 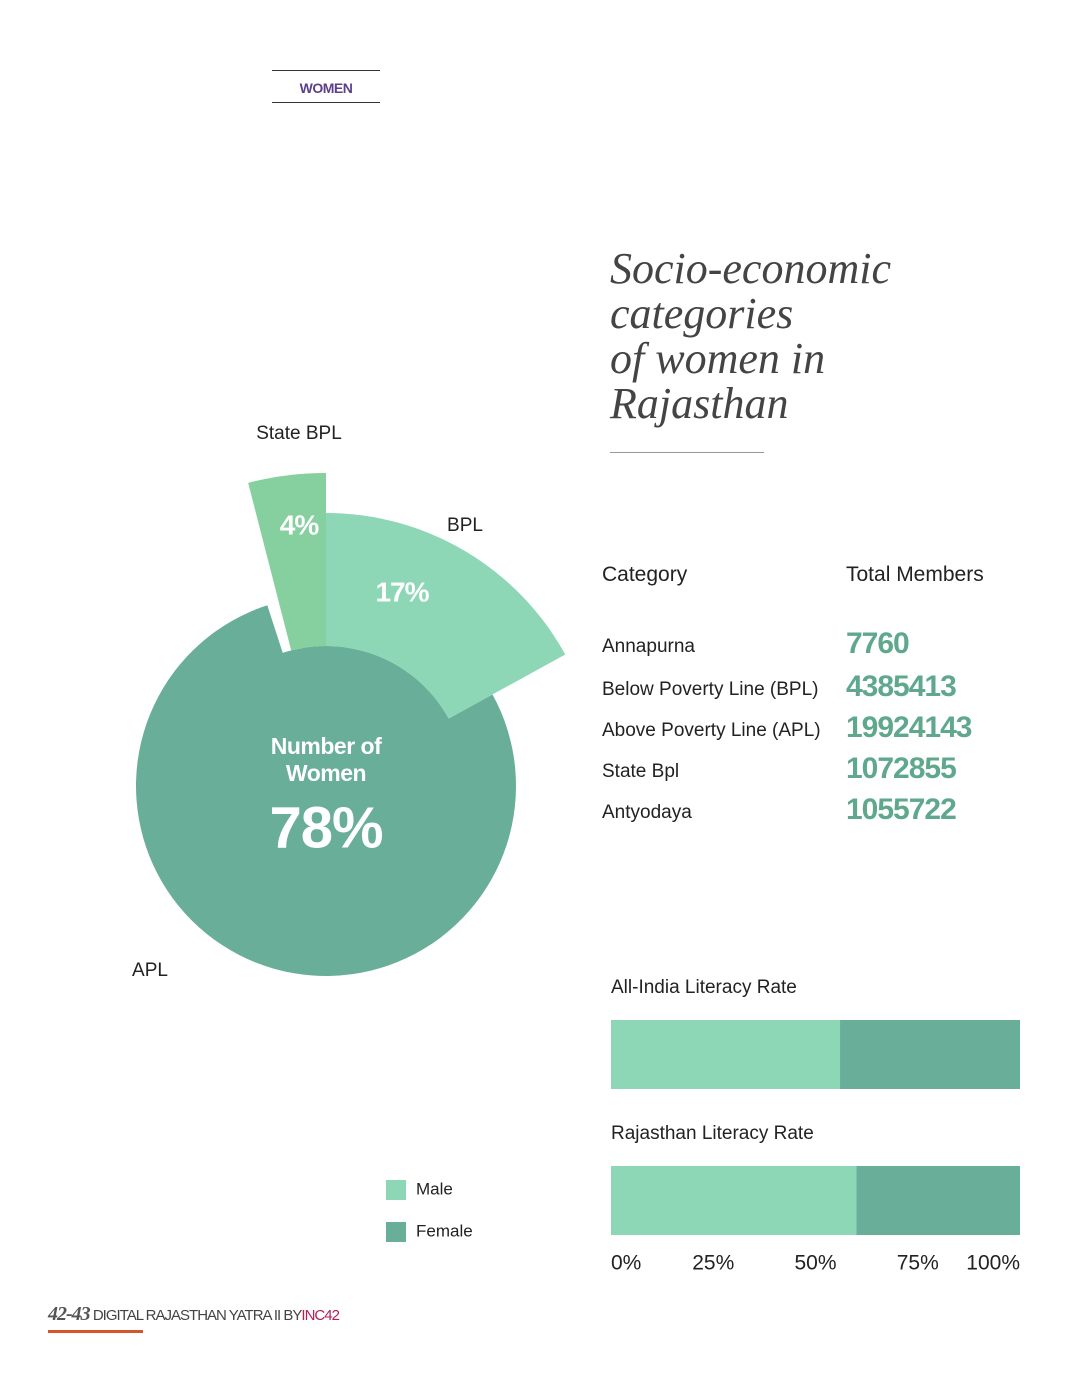 I want to click on footer: 42-43 DIGITAL RAJASTHAN YATRA II BYINC42, so click(x=194, y=1314).